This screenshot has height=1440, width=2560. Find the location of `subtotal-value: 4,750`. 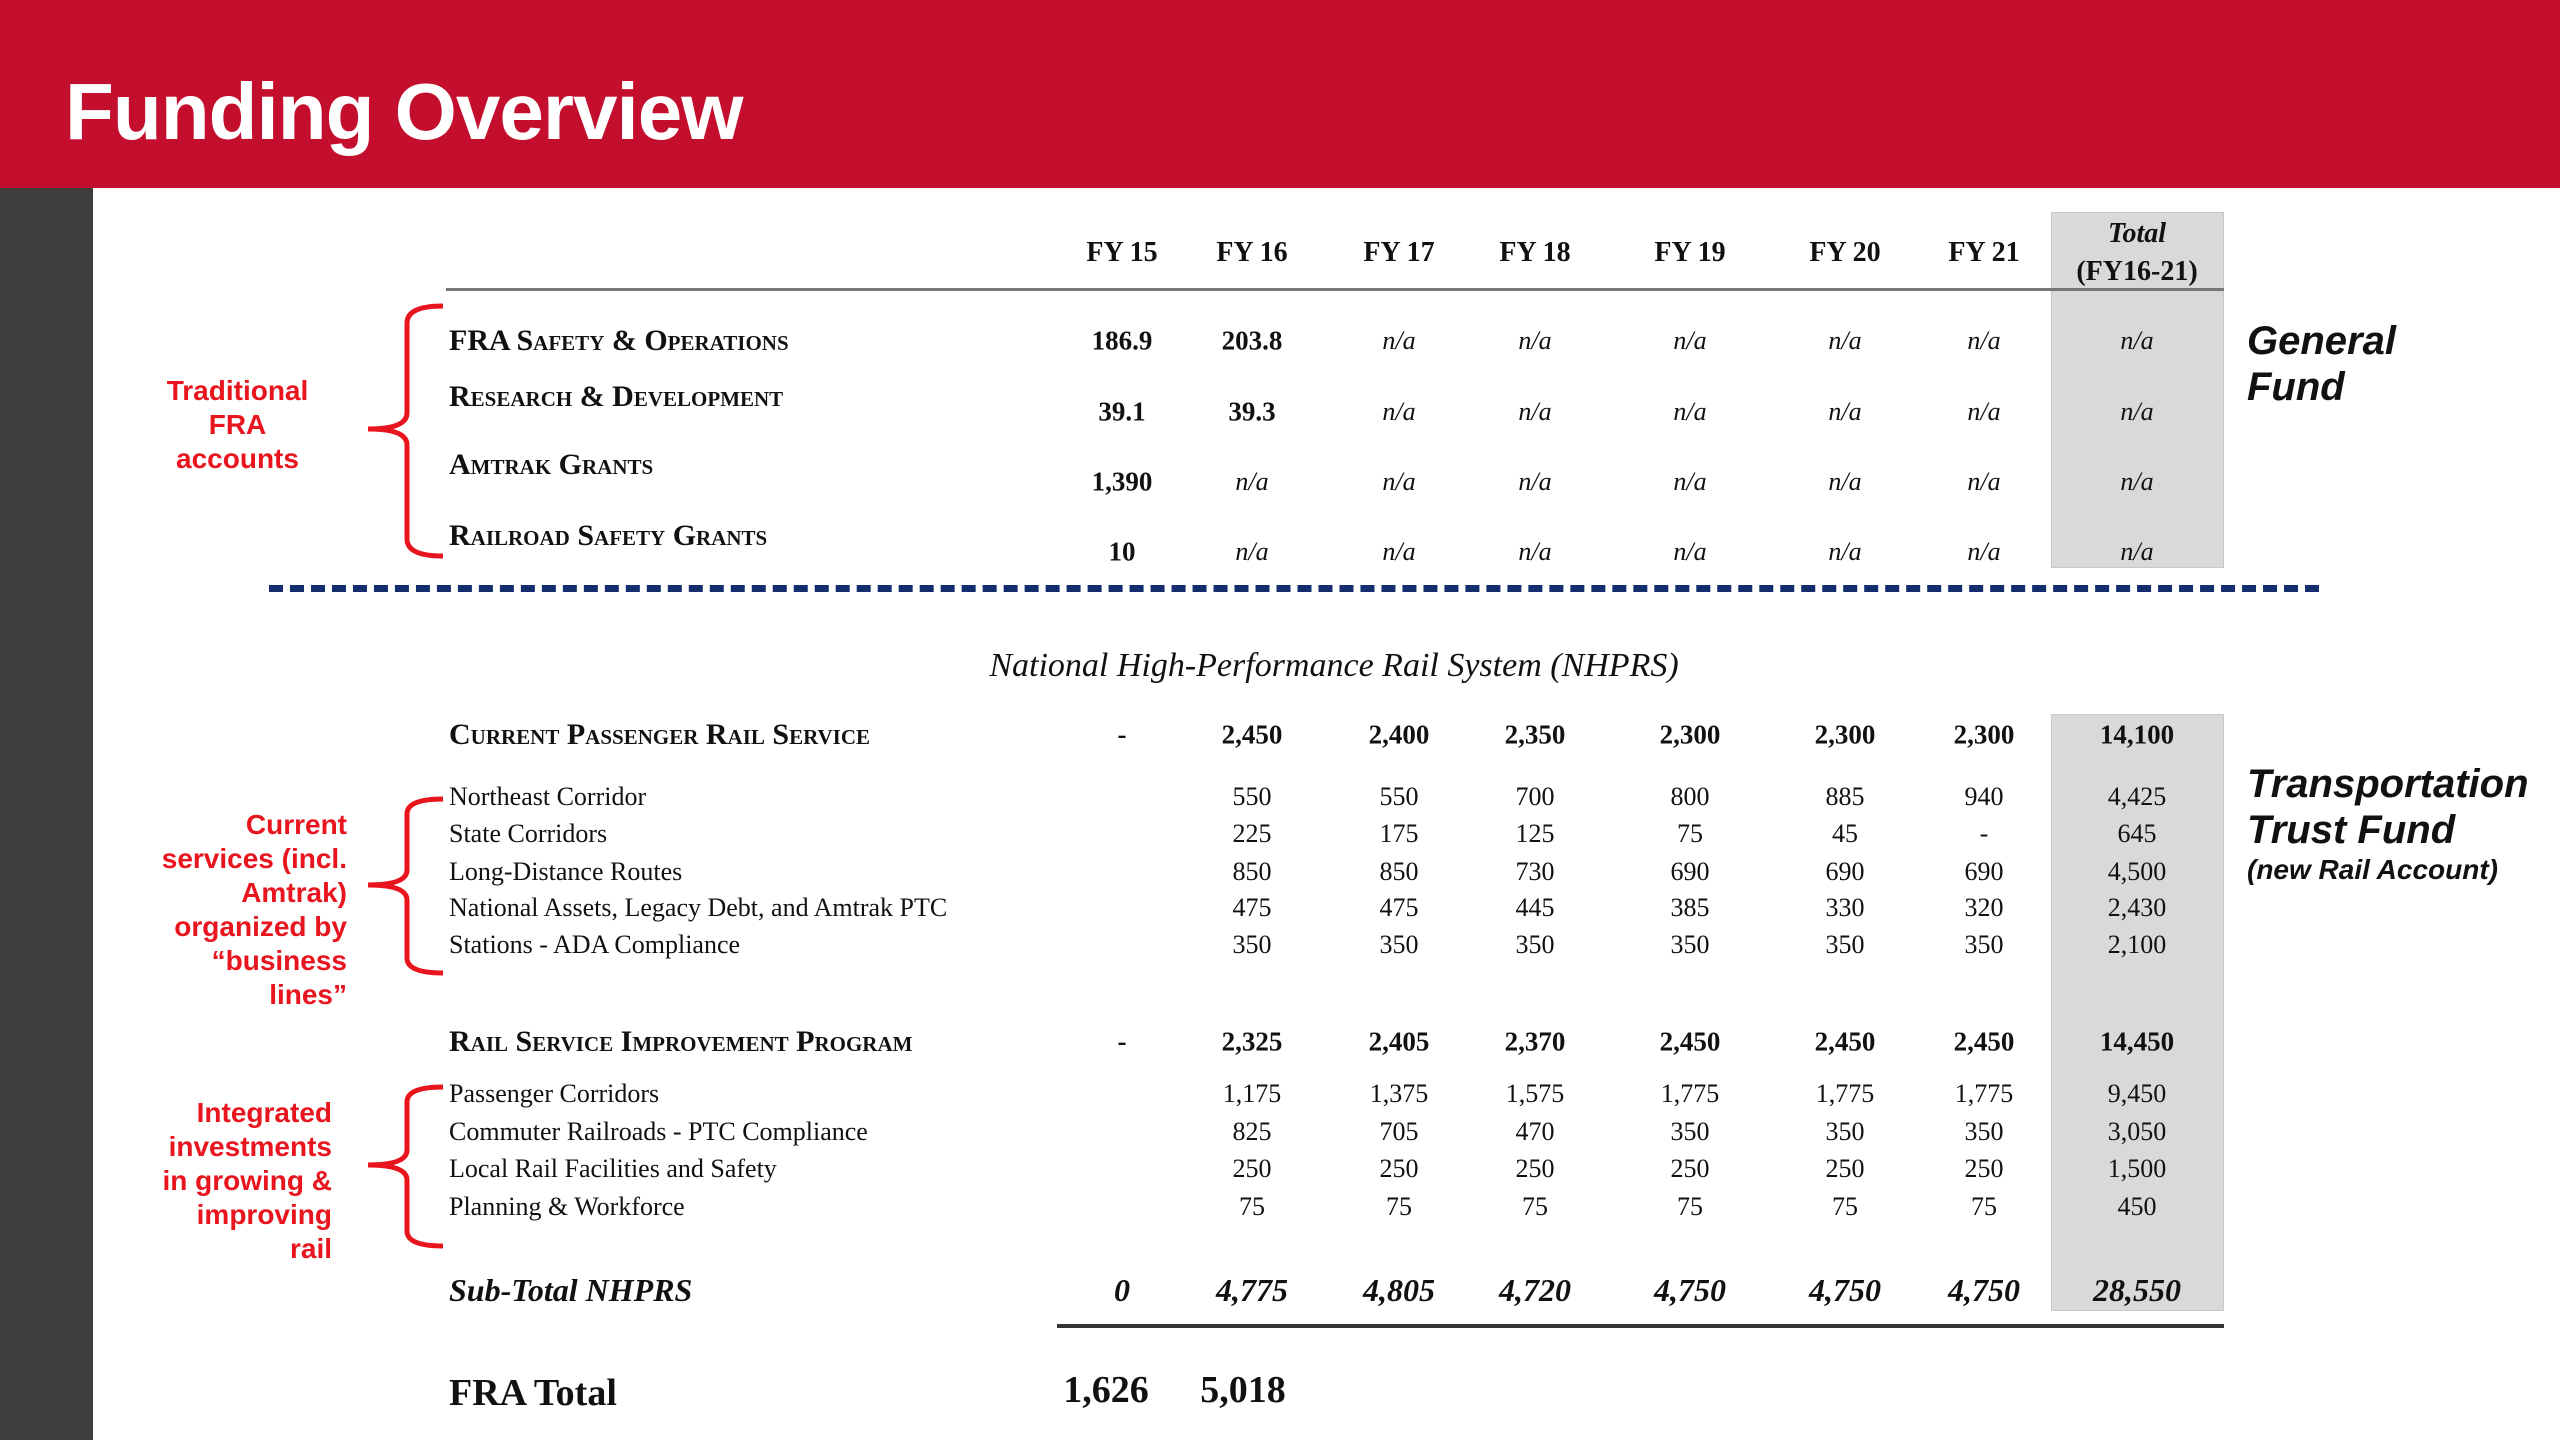

subtotal-value: 4,750 is located at coordinates (1845, 1290).